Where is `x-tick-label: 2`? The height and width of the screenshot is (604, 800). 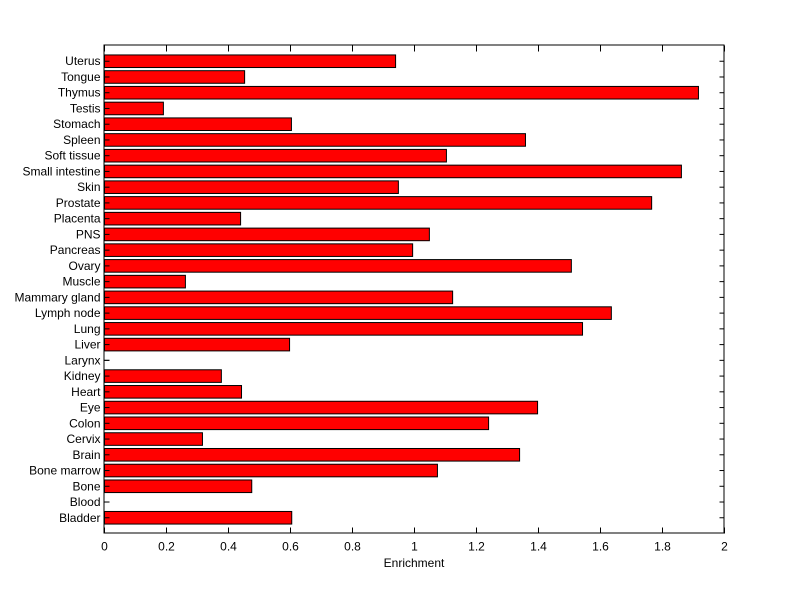 x-tick-label: 2 is located at coordinates (724, 547).